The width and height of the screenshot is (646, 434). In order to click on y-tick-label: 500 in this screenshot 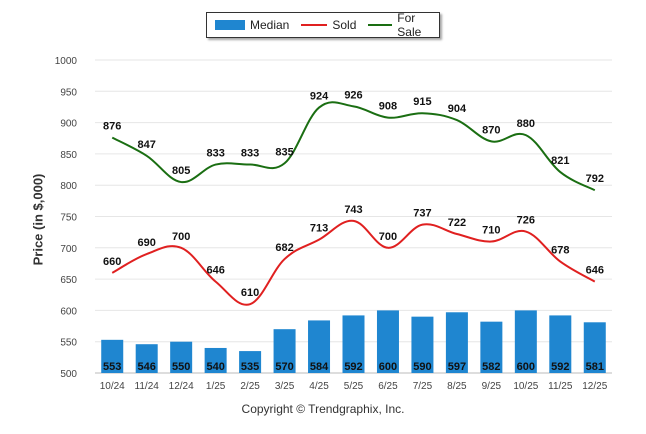, I will do `click(68, 374)`.